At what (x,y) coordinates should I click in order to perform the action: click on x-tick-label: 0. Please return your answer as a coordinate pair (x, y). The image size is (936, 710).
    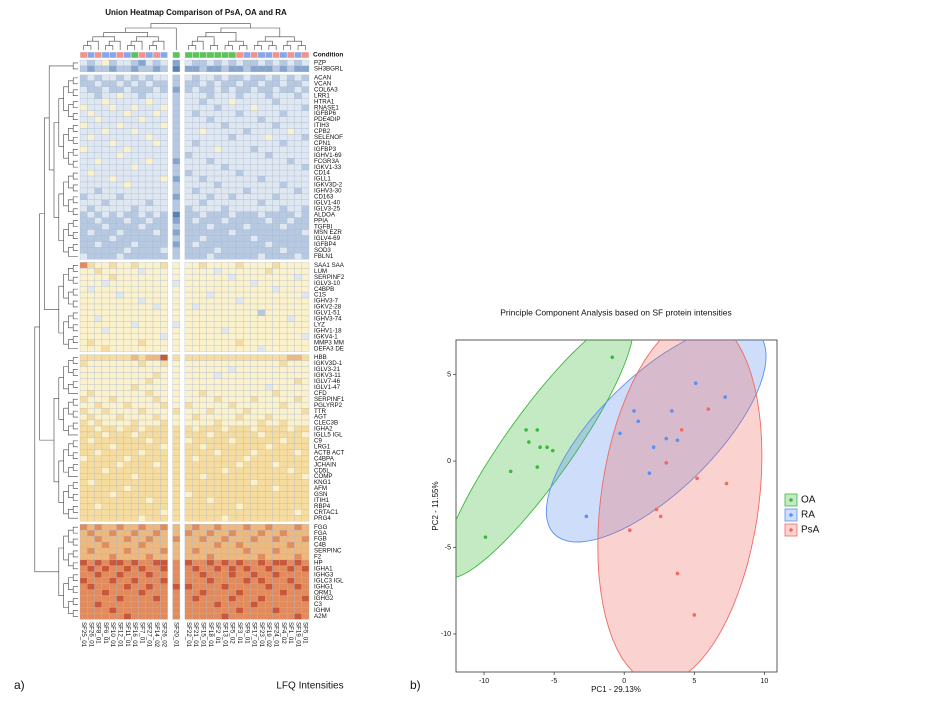
    Looking at the image, I should click on (624, 681).